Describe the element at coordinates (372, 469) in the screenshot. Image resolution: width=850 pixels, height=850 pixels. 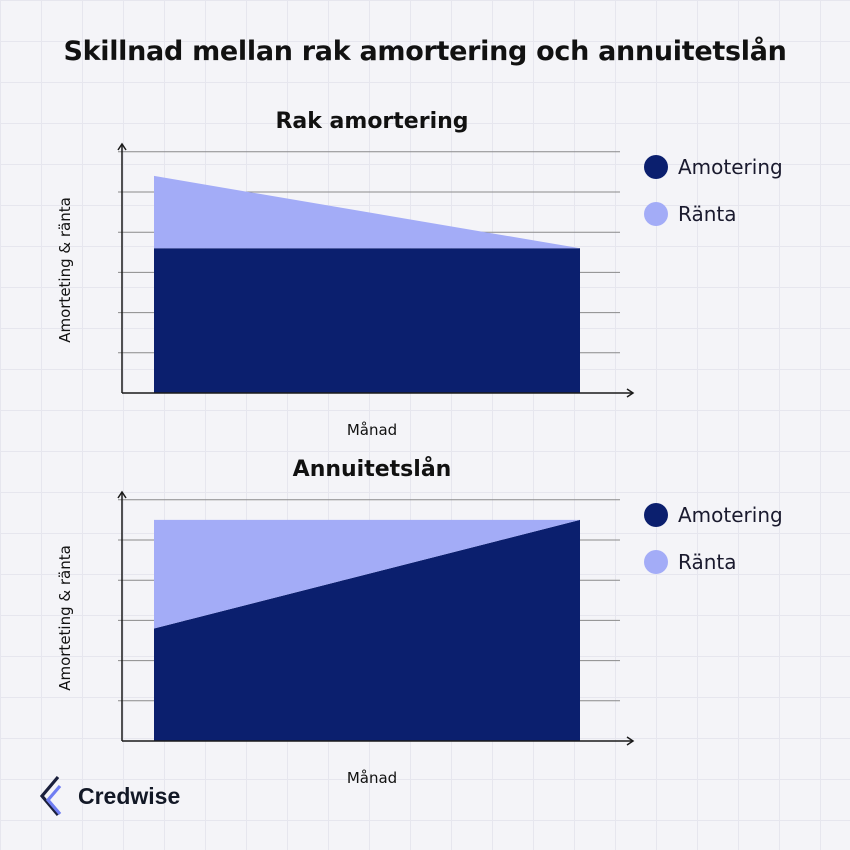
I see `chart-title: Annuitetslån` at that location.